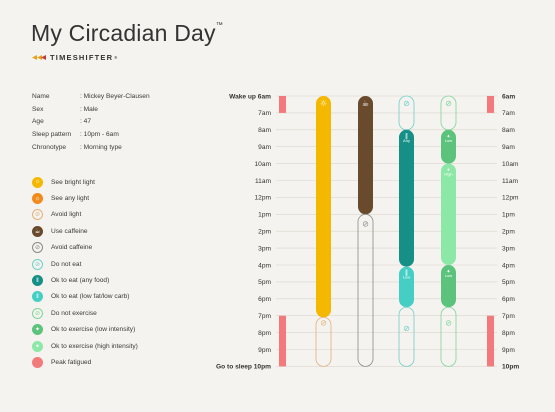 The image size is (555, 412). Describe the element at coordinates (82, 57) in the screenshot. I see `brand-name: TIMESHIFTER` at that location.